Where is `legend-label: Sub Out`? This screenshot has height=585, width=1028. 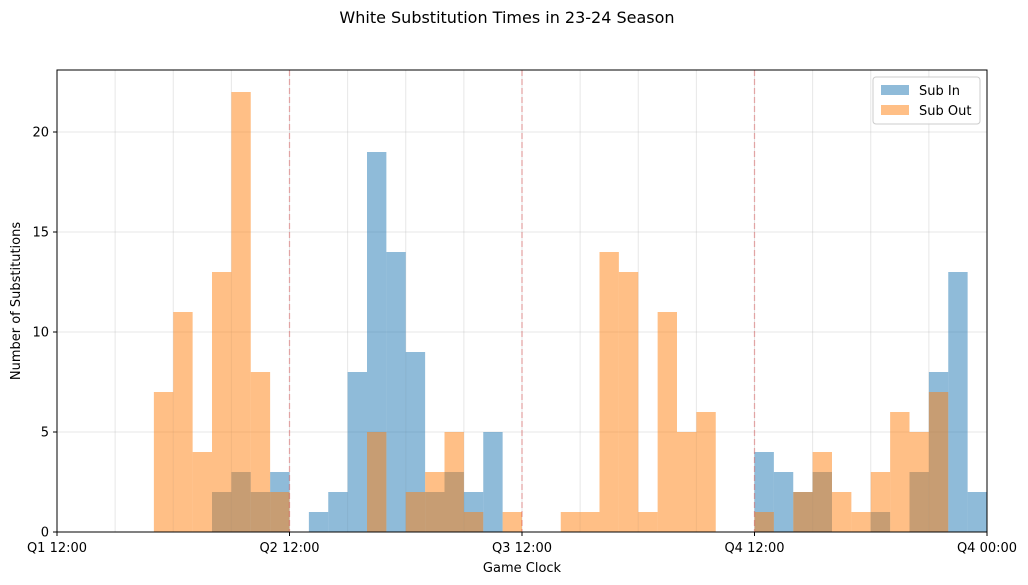
legend-label: Sub Out is located at coordinates (945, 111).